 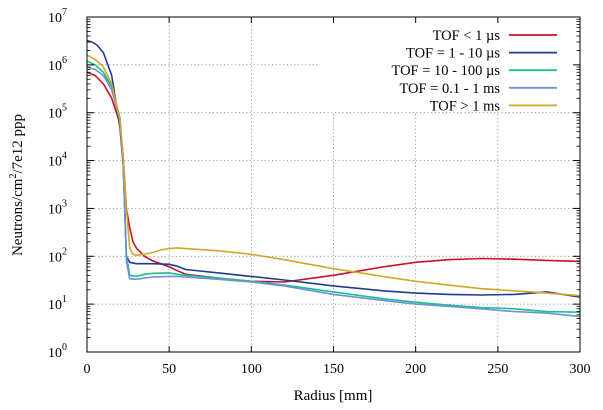 What do you see at coordinates (64, 108) in the screenshot?
I see `y-tick-label-exponent: 5` at bounding box center [64, 108].